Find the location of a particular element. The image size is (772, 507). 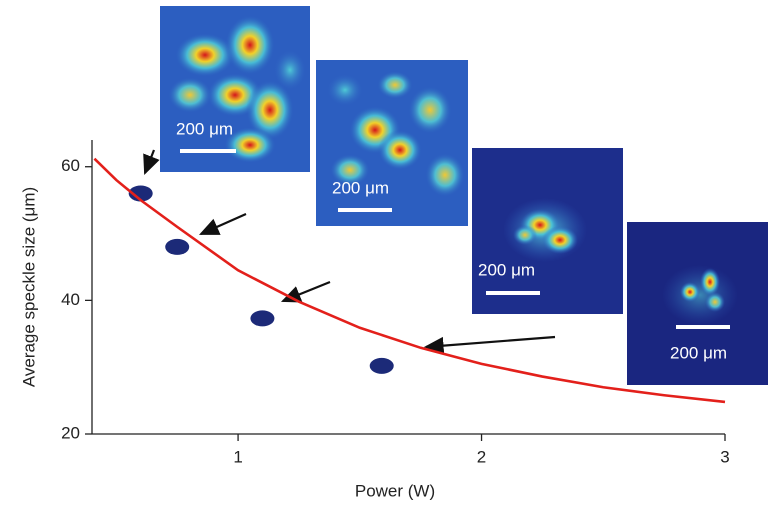

x-axis-label: Power (W) is located at coordinates (395, 490).